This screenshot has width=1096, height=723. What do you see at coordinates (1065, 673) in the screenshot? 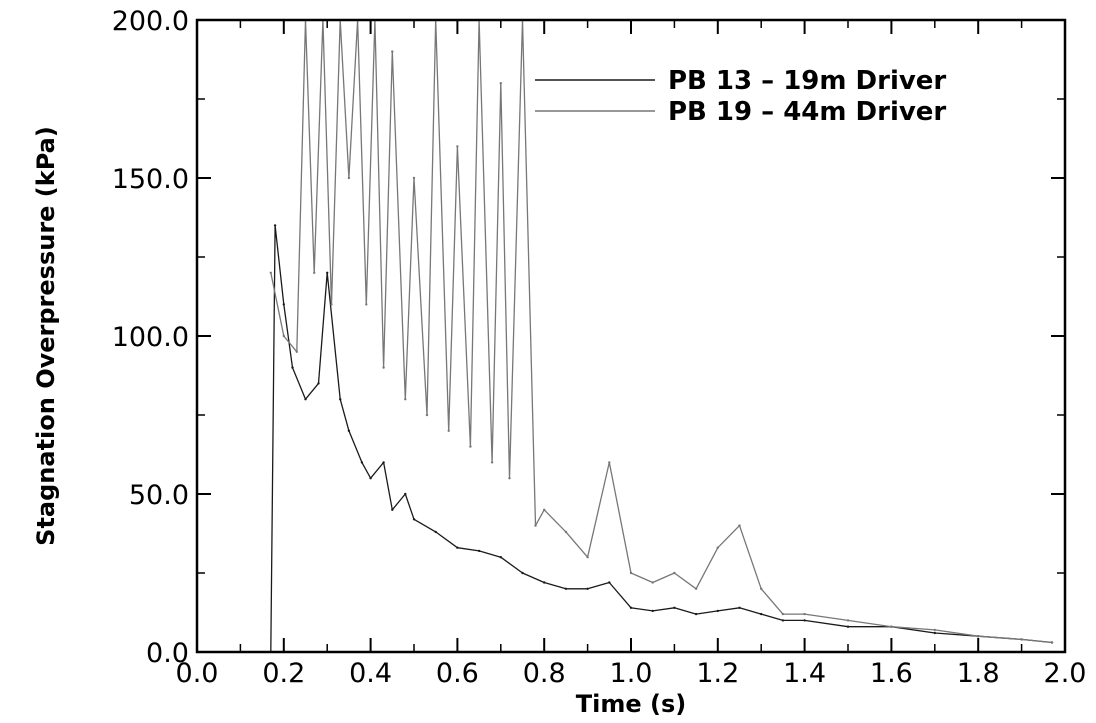
I see `x-tick-label: 2.0` at bounding box center [1065, 673].